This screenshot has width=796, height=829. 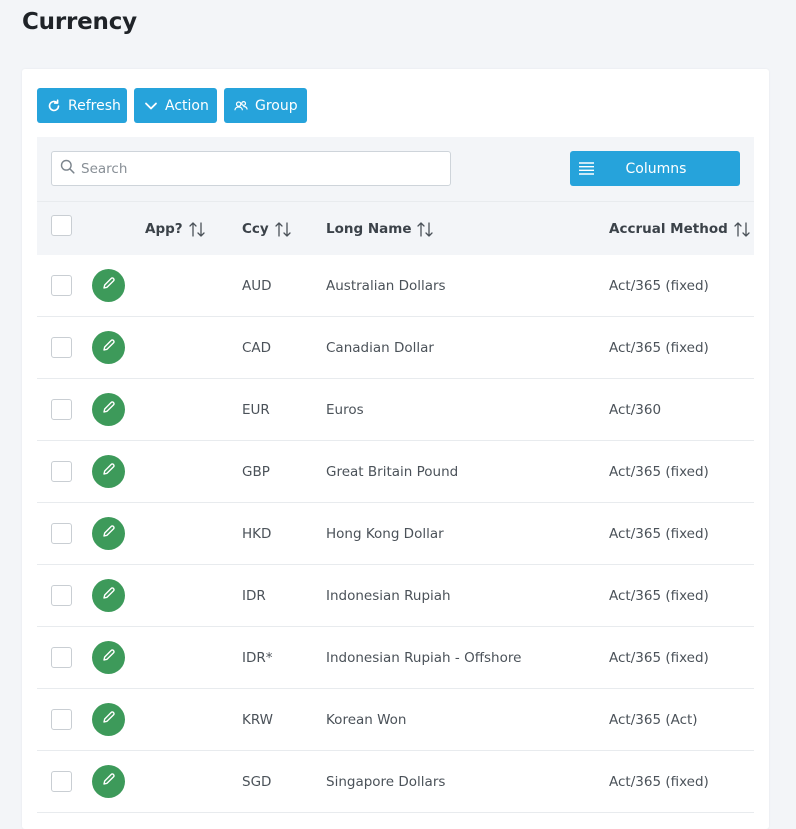 I want to click on cell-ccy: IDR, so click(x=254, y=596).